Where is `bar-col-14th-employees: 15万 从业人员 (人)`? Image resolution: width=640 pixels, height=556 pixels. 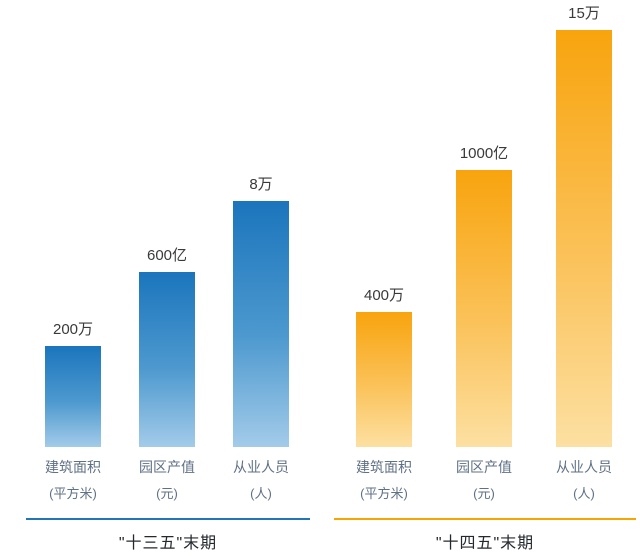
bar-col-14th-employees: 15万 从业人员 (人) is located at coordinates (584, 252).